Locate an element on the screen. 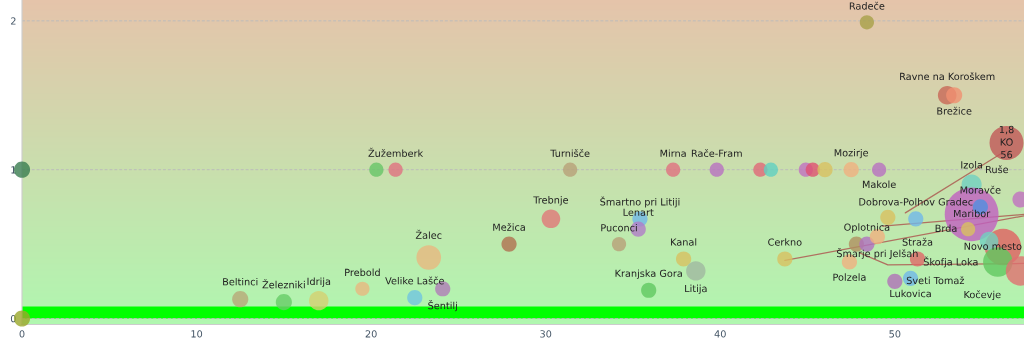 This screenshot has width=1024, height=338. annotation: Žalec is located at coordinates (428, 234).